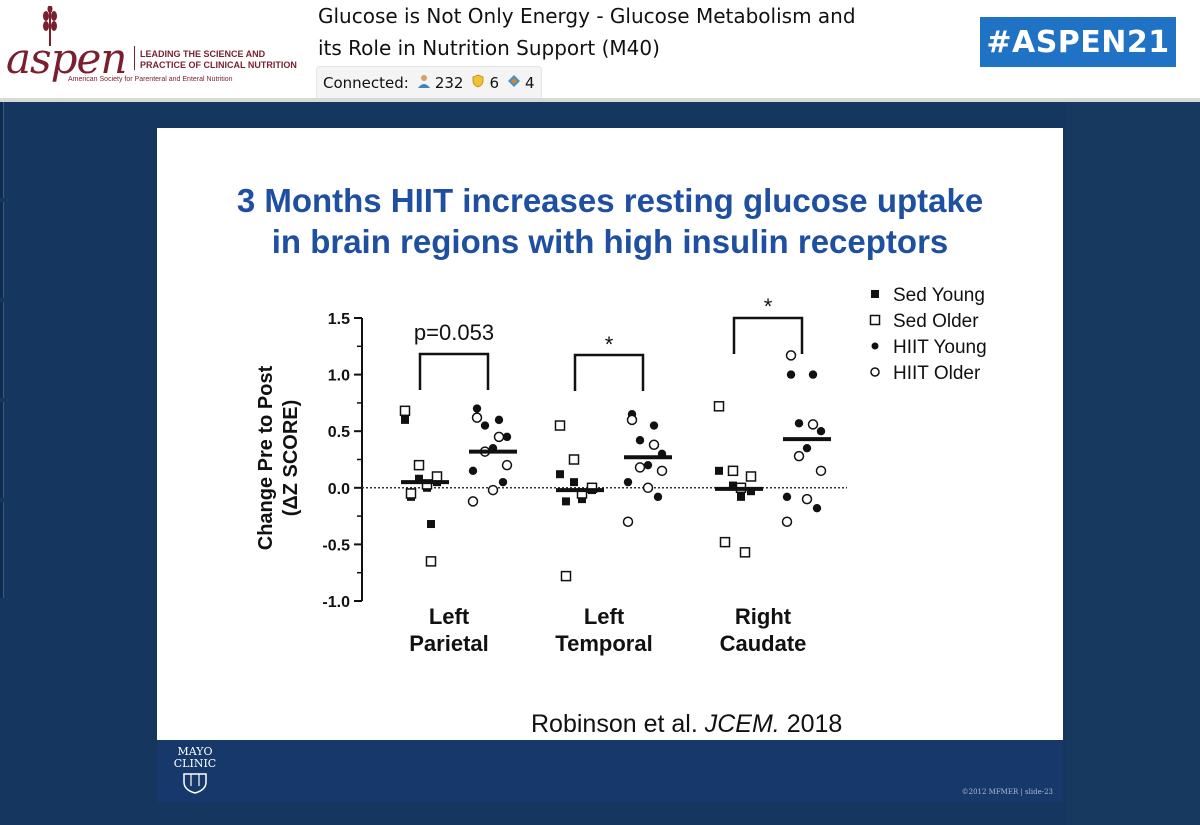  I want to click on legend-label: Sed Young, so click(939, 295).